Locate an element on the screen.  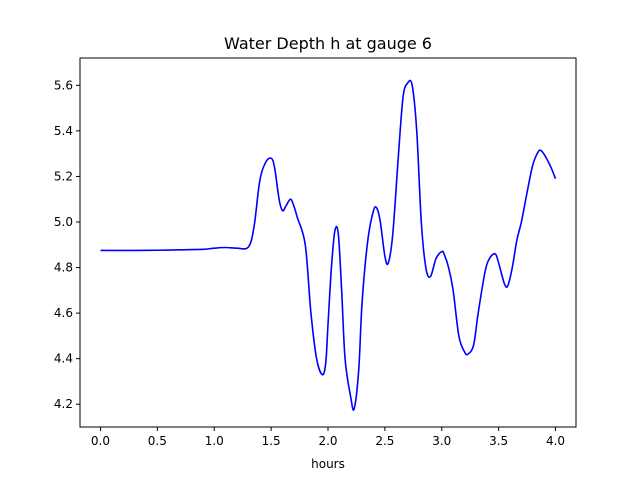
chart-title: Water Depth h at gauge 6 is located at coordinates (328, 43).